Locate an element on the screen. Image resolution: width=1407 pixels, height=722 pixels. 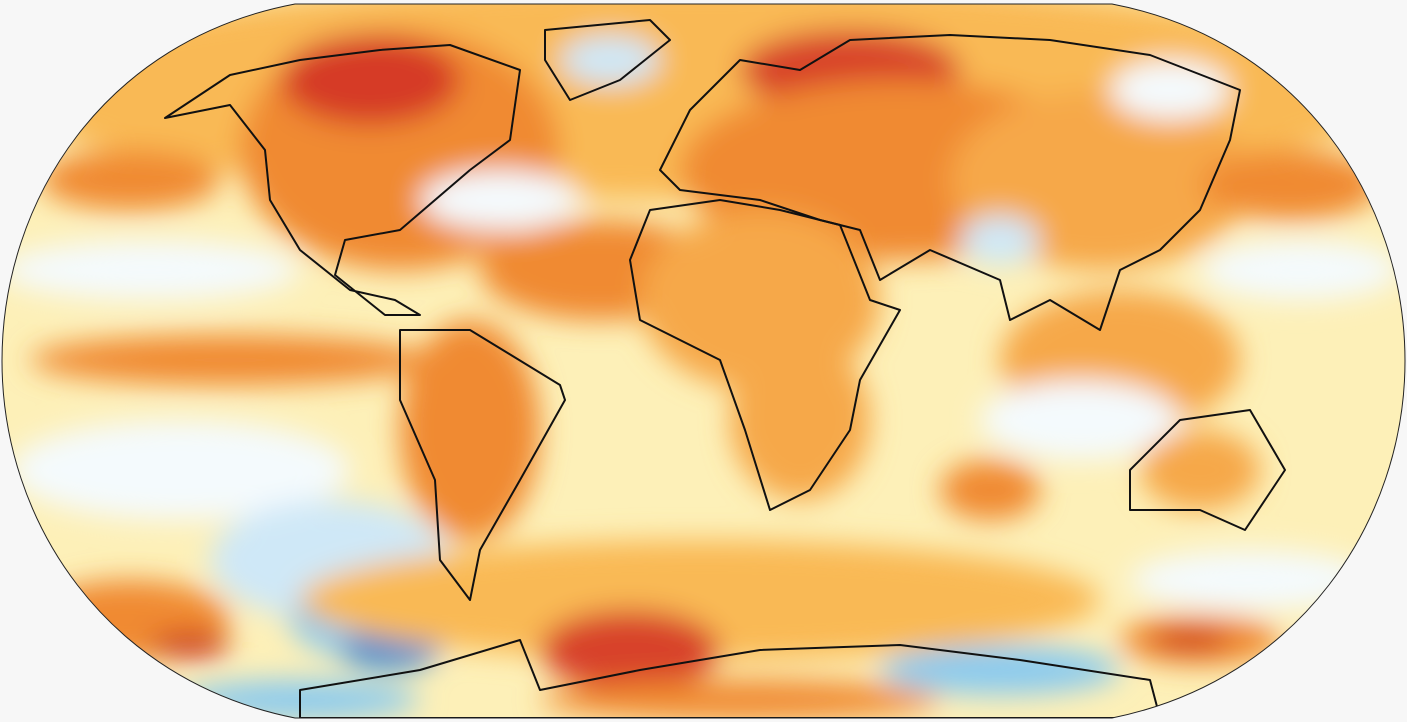
greenland is located at coordinates (607, 60).